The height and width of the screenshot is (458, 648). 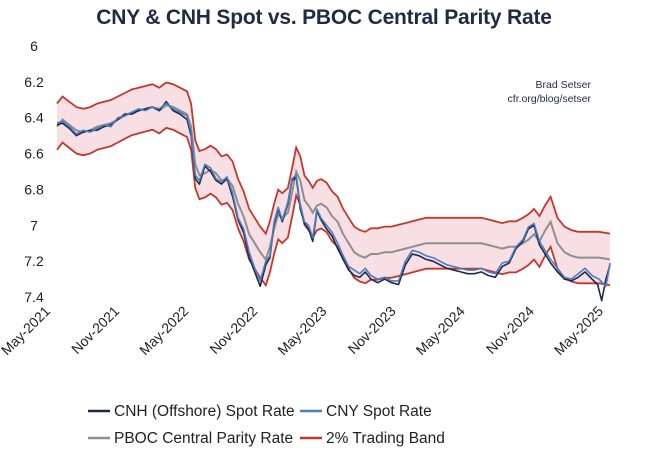 I want to click on x-tick-label: May-2021, so click(x=26, y=330).